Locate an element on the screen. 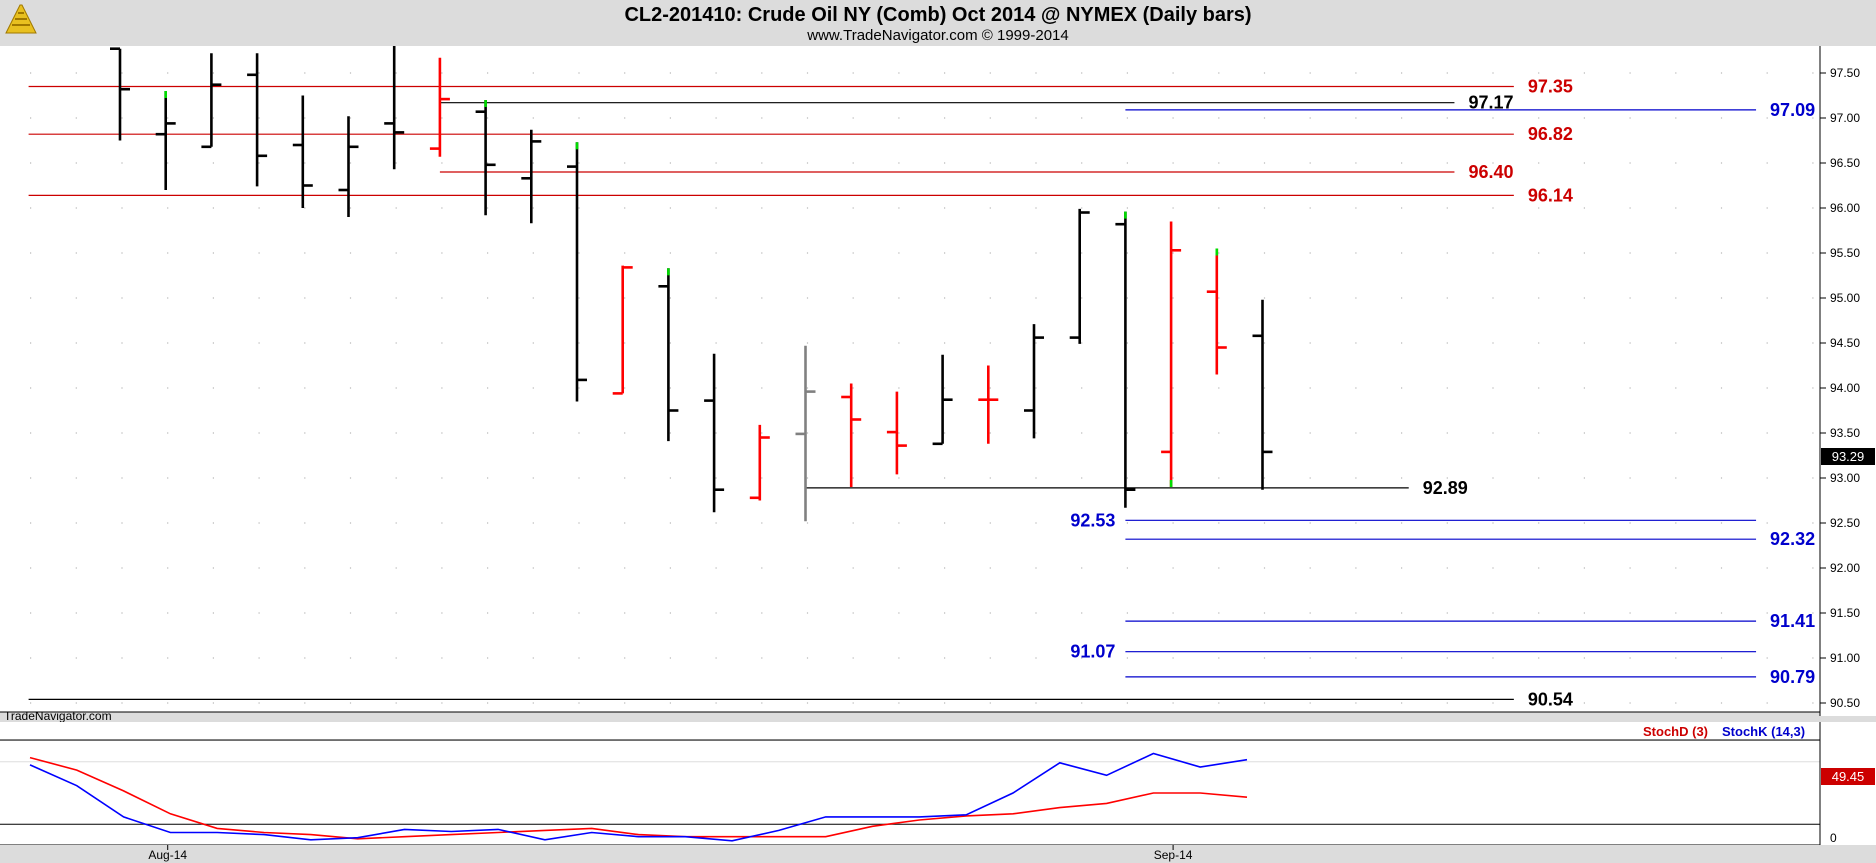 The image size is (1876, 863). watermark: TradeNavigator.com is located at coordinates (58, 716).